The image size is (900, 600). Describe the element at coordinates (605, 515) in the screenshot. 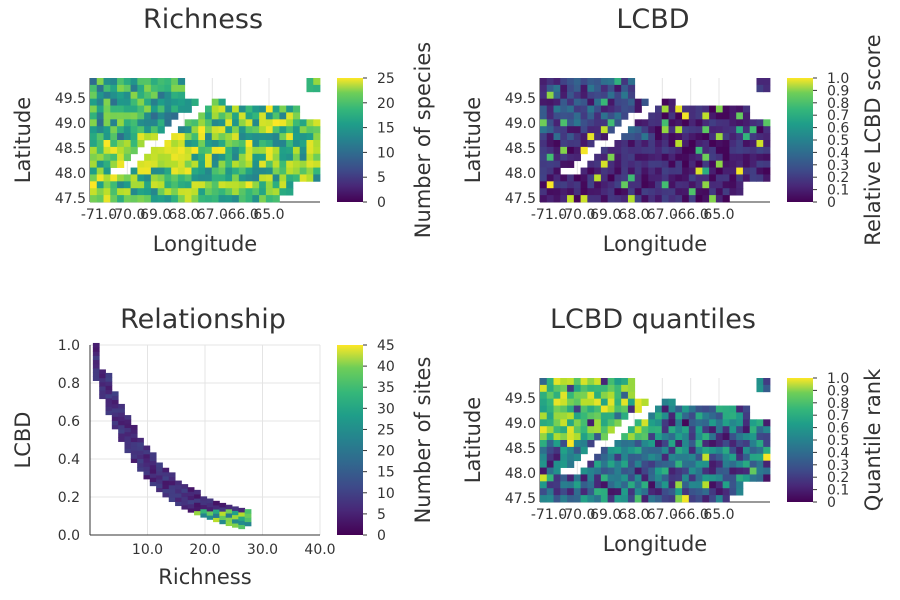

I see `x-tick-label: 69.0` at that location.